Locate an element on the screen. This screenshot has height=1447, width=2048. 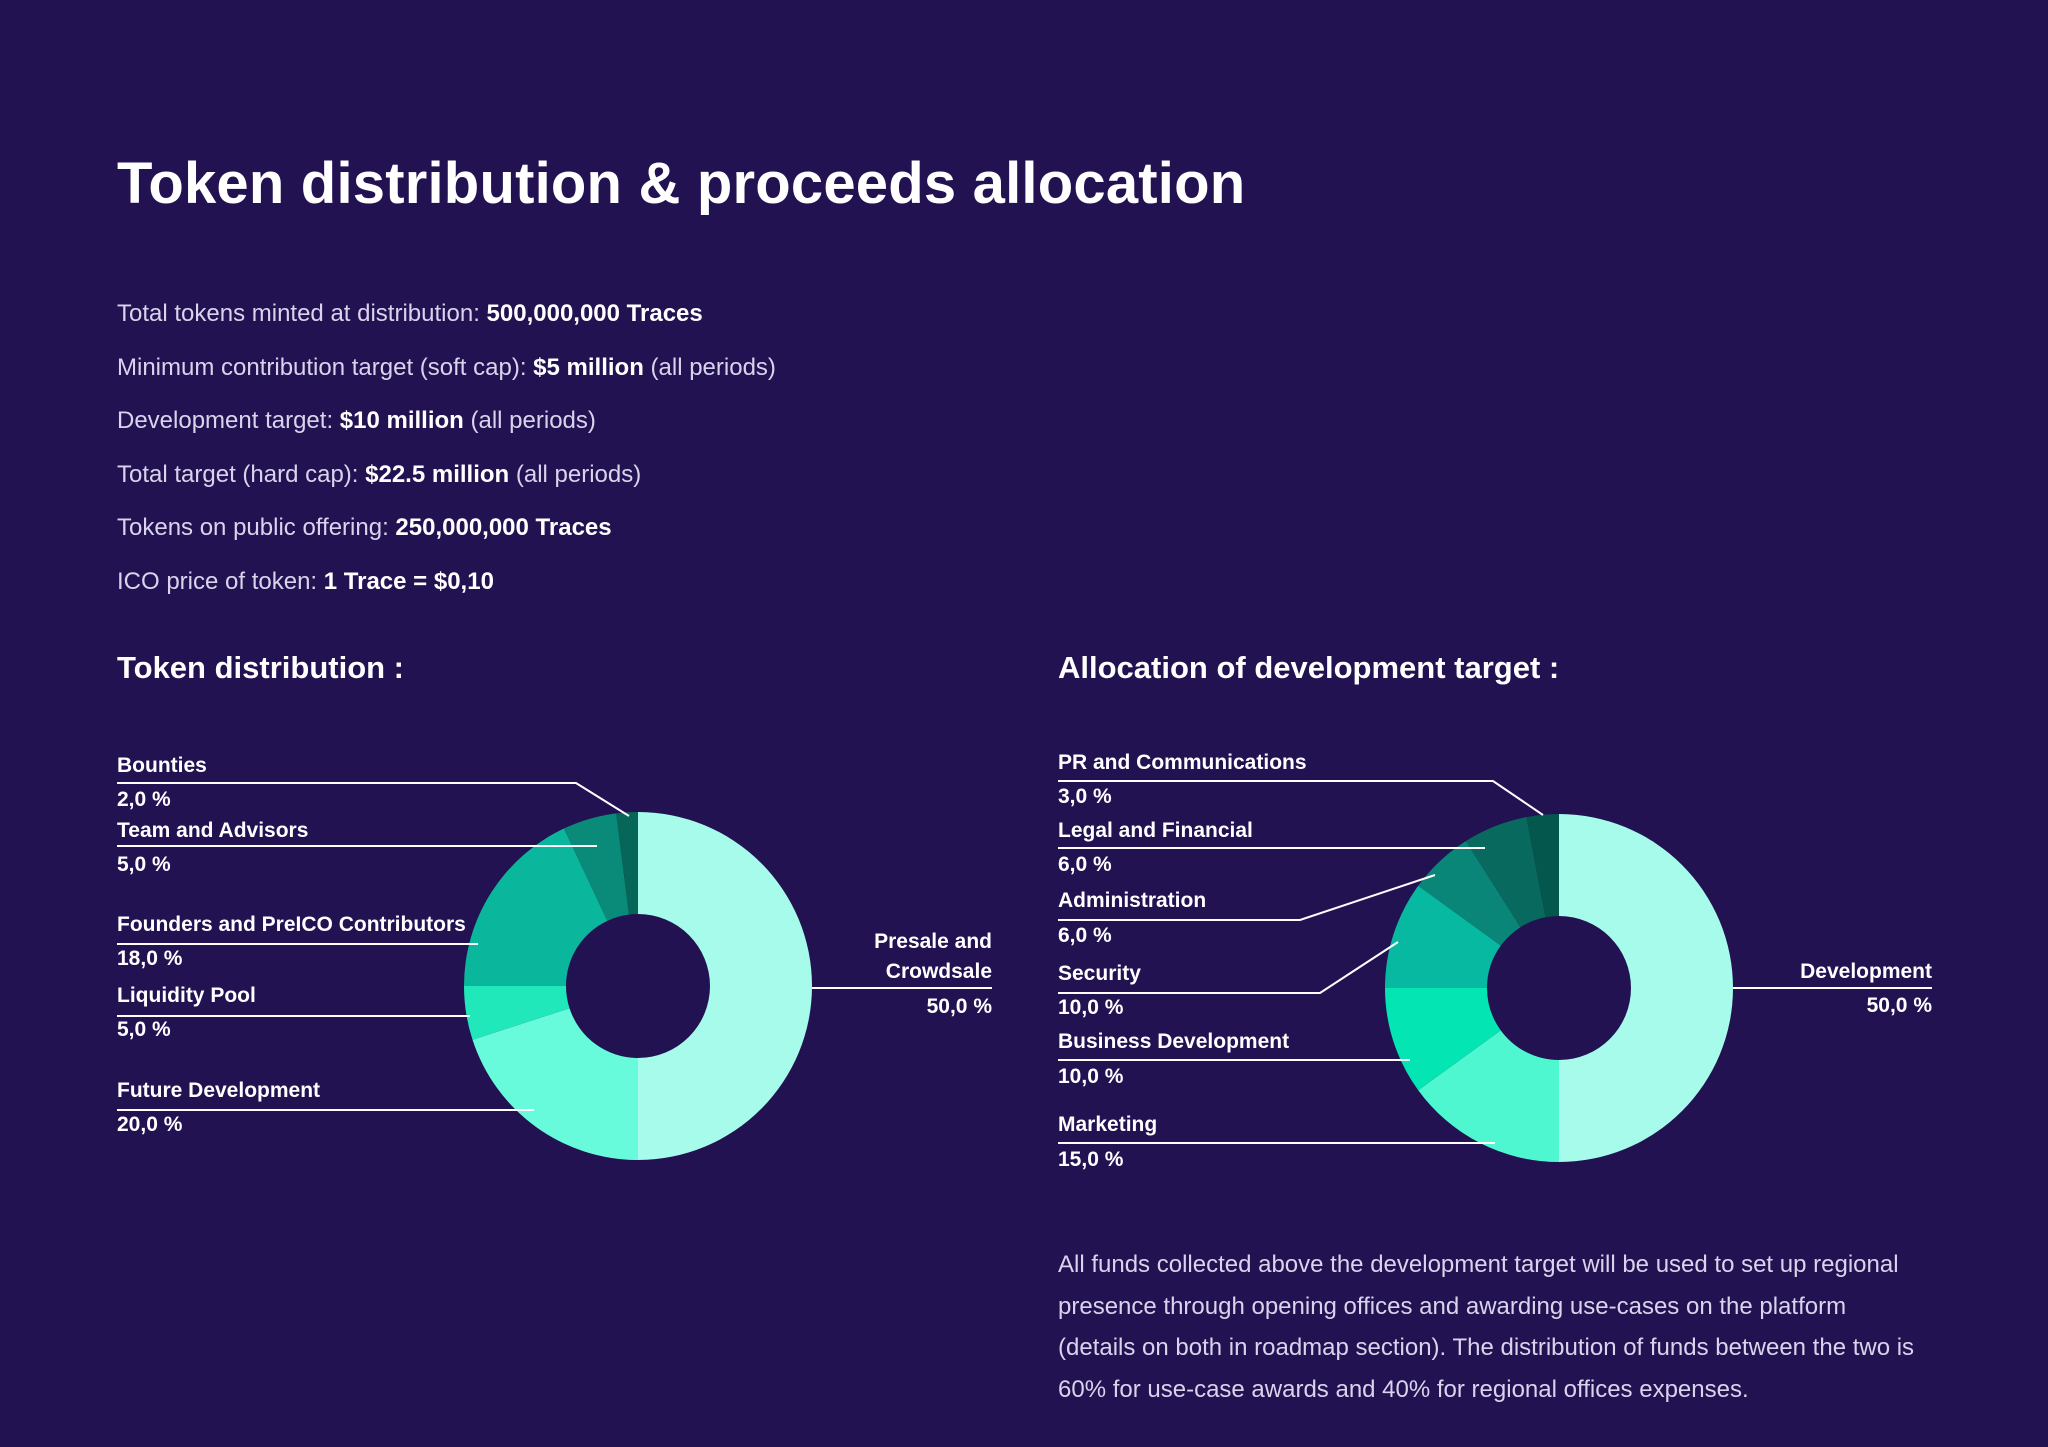
leader-line-administration is located at coordinates (1247, 897).